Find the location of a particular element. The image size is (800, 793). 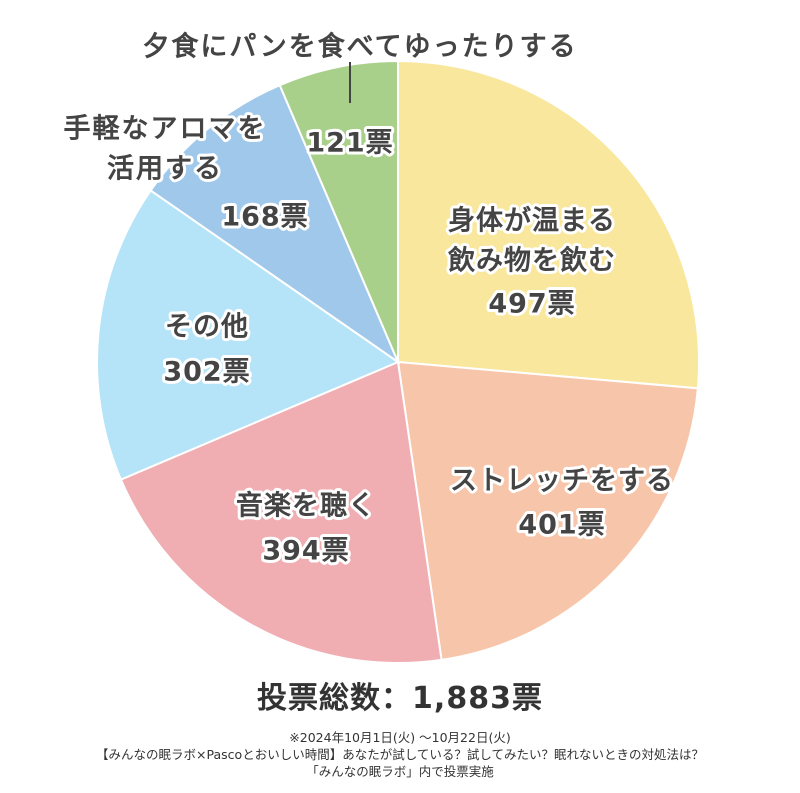

slice-value-label-1: 401票 is located at coordinates (561, 525).